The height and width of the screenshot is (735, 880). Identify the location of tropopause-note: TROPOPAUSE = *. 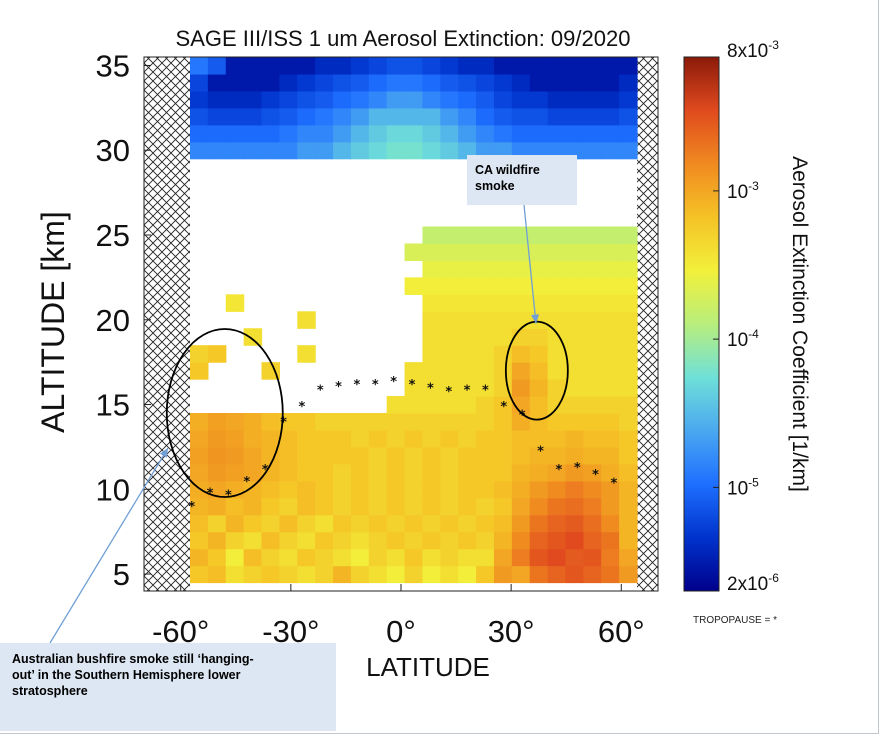
(735, 620).